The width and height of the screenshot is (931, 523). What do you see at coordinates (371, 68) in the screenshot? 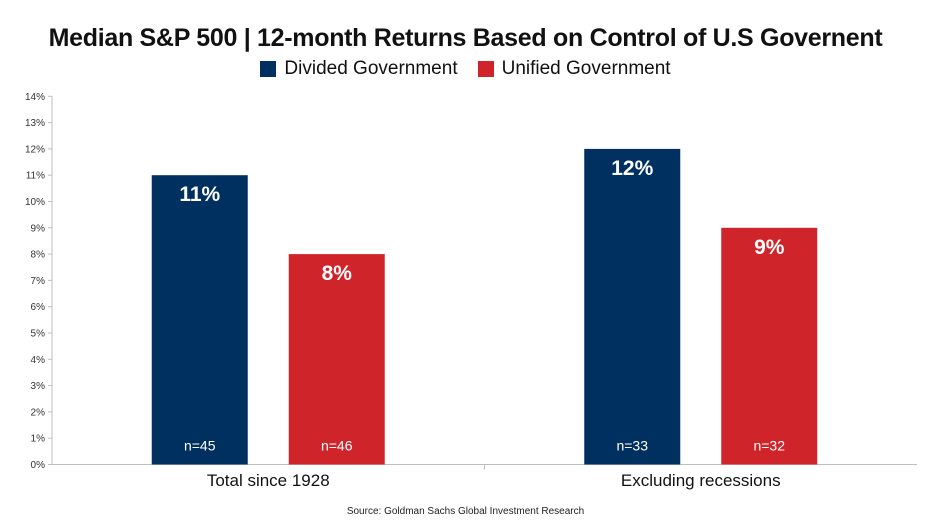
I see `legend-label-divided: Divided Government` at bounding box center [371, 68].